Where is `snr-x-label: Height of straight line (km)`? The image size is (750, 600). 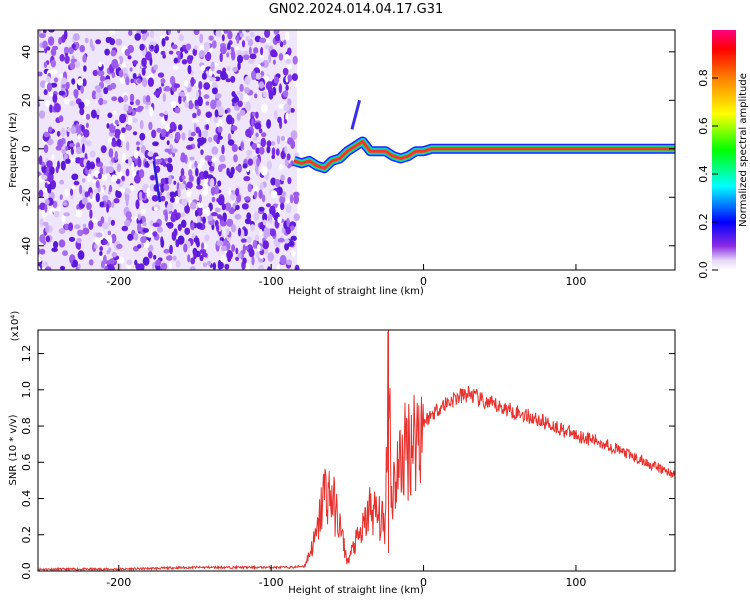
snr-x-label: Height of straight line (km) is located at coordinates (356, 590).